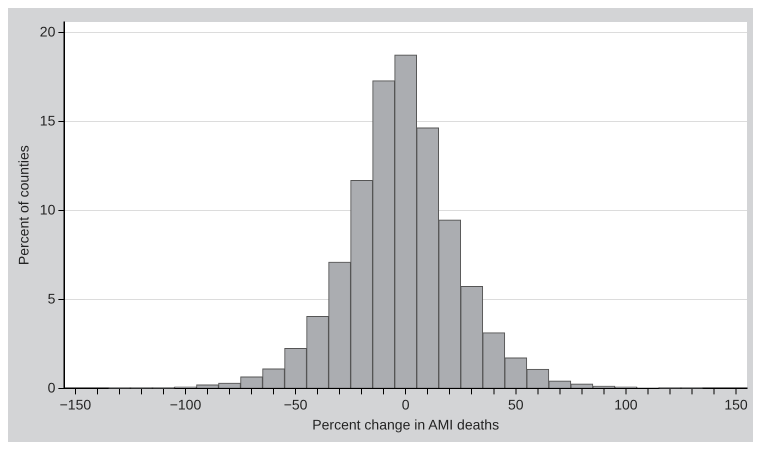 This screenshot has width=761, height=450. Describe the element at coordinates (516, 404) in the screenshot. I see `x-tick-label: 50` at that location.